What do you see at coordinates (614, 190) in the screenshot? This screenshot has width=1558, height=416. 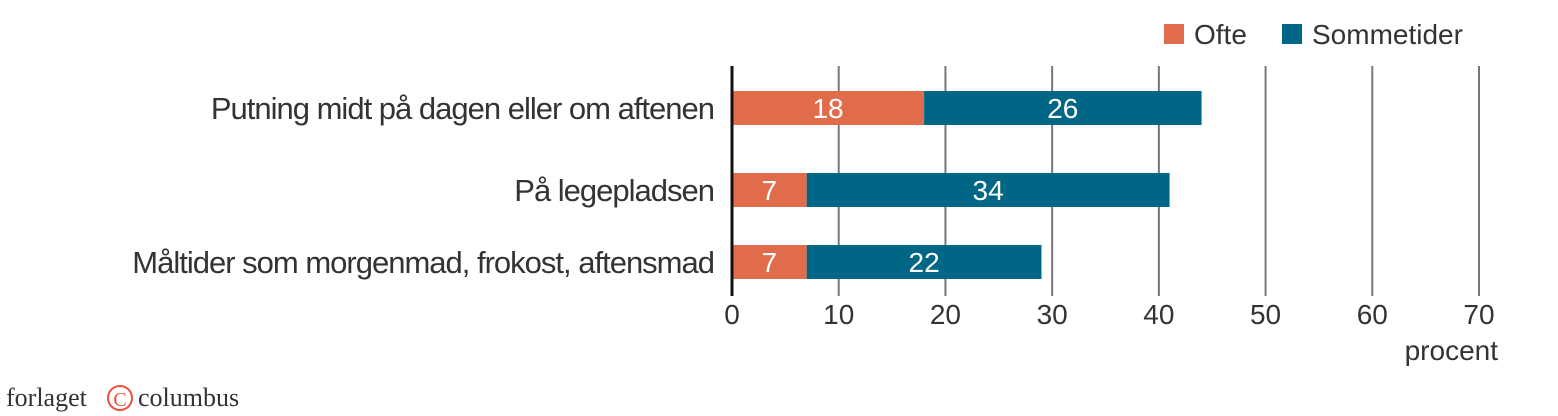 I see `category-label: På legepladsen` at bounding box center [614, 190].